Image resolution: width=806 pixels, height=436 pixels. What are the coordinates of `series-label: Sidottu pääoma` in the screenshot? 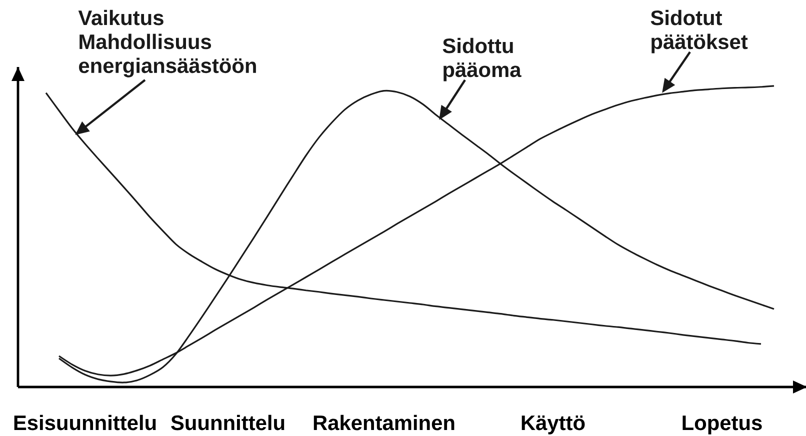 It's located at (482, 60).